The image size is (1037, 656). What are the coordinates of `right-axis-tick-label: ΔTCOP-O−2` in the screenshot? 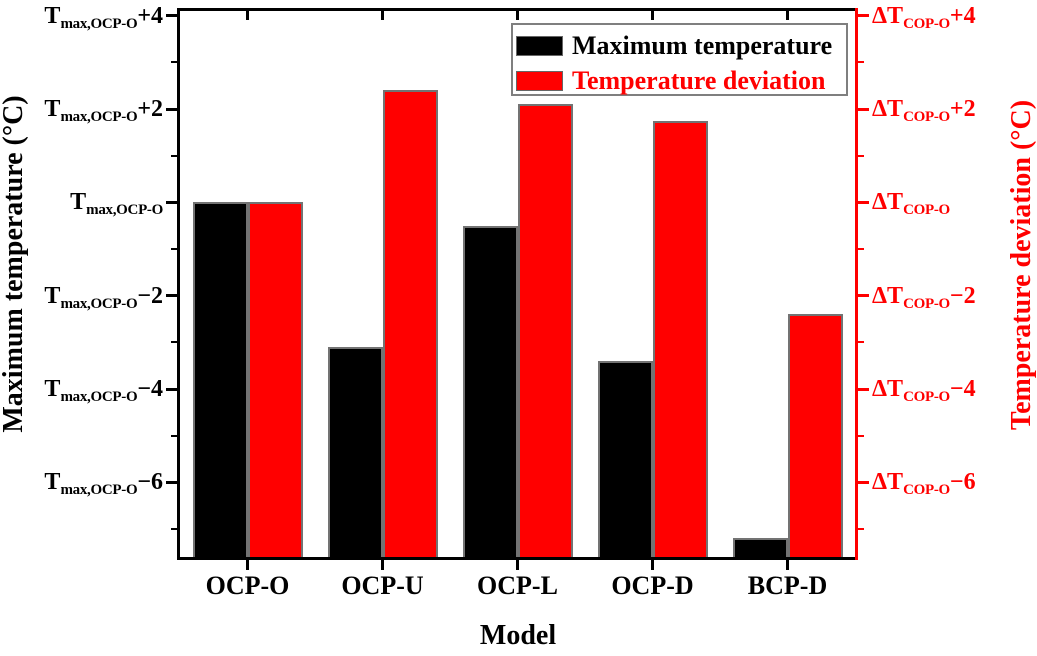 It's located at (924, 297).